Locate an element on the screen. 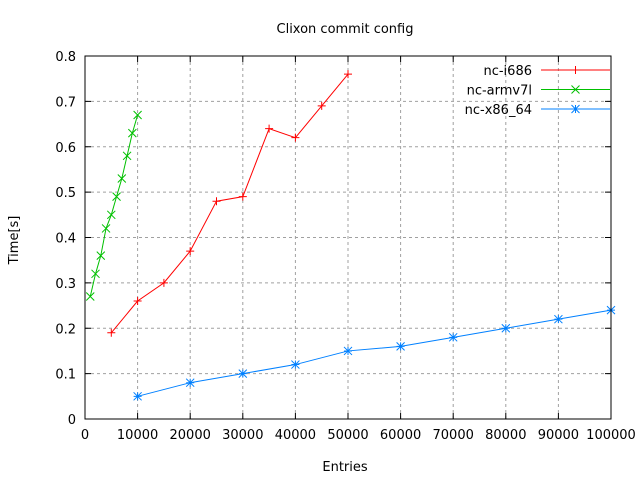 The height and width of the screenshot is (480, 640). y-tick-label: 0 is located at coordinates (72, 420).